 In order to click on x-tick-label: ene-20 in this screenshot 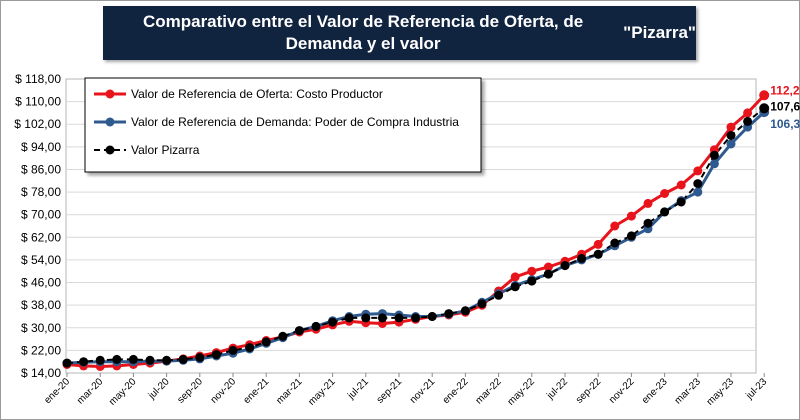, I will do `click(57, 391)`.